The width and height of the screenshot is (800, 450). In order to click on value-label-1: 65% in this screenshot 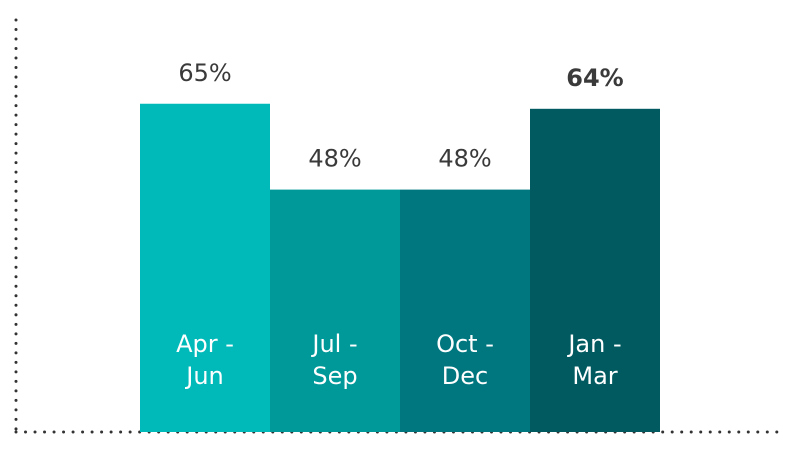, I will do `click(204, 73)`.